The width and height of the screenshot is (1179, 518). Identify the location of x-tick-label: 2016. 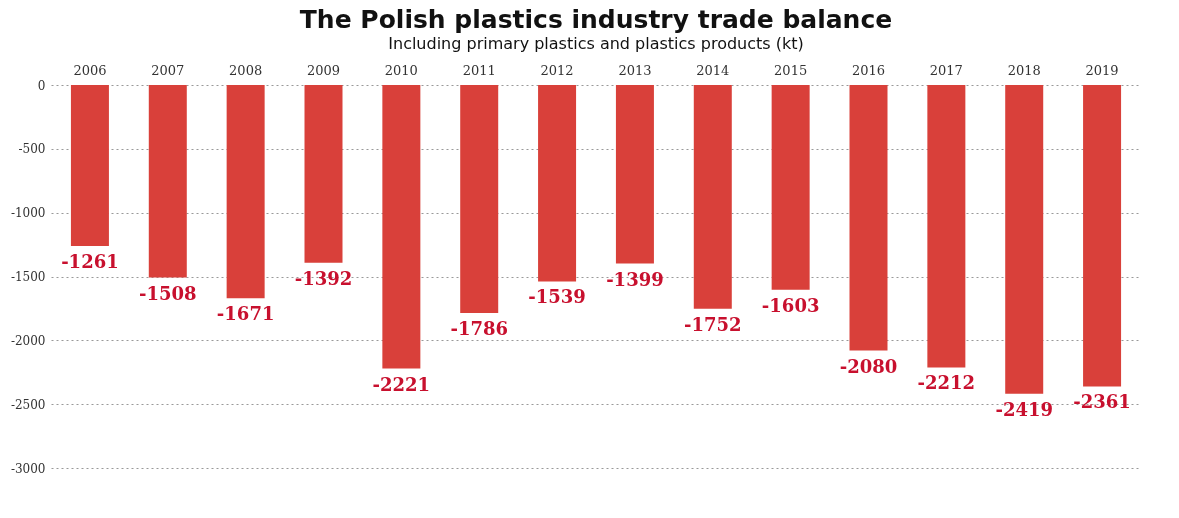
(868, 70).